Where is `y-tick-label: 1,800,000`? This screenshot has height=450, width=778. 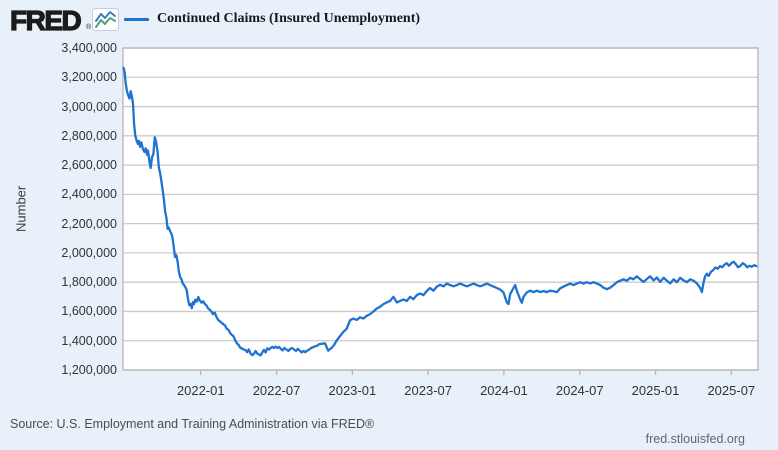 y-tick-label: 1,800,000 is located at coordinates (89, 282).